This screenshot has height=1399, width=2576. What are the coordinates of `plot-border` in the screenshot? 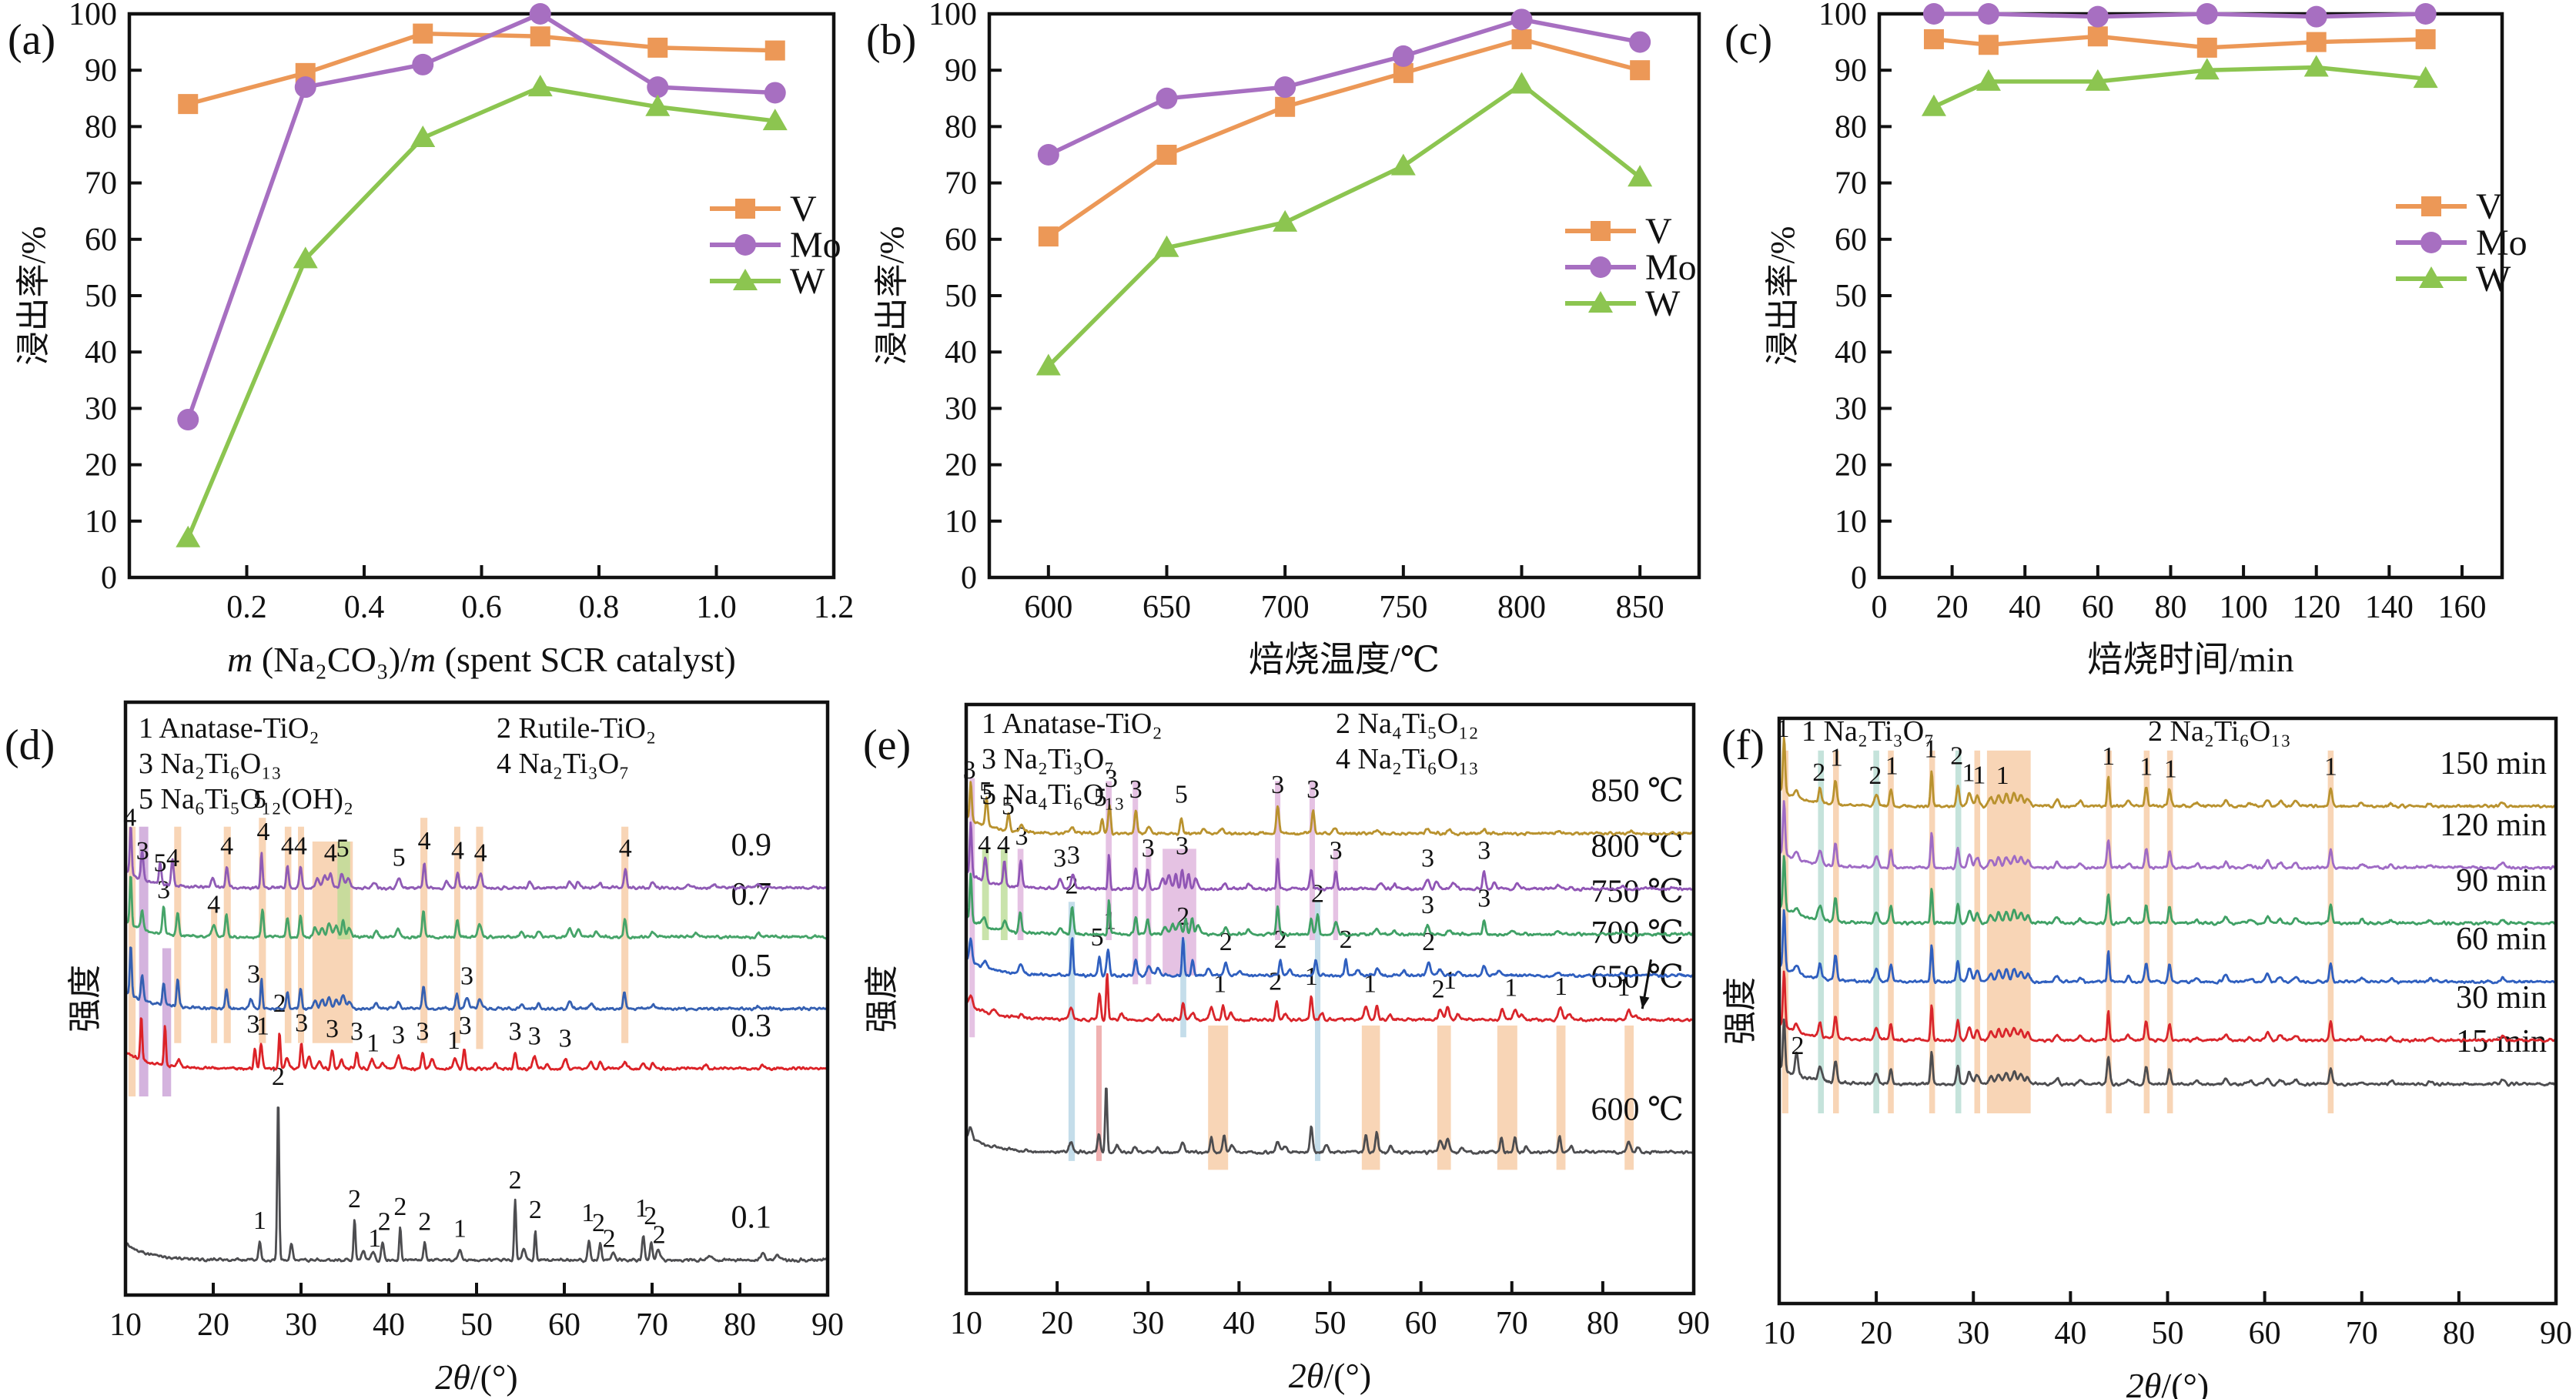 It's located at (1344, 296).